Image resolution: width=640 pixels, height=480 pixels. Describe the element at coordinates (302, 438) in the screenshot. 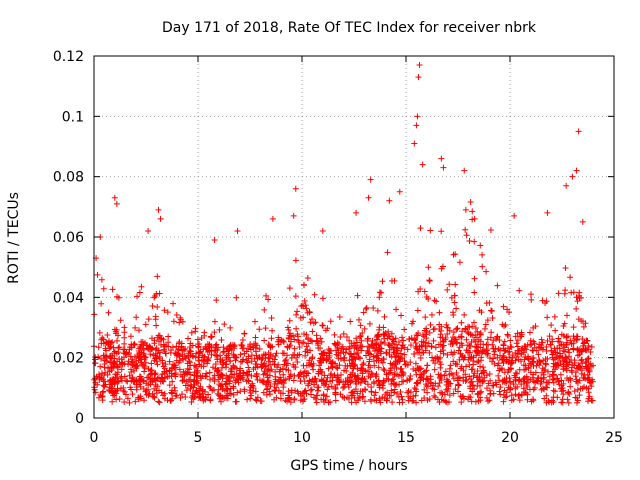

I see `x-tick-label: 10` at that location.